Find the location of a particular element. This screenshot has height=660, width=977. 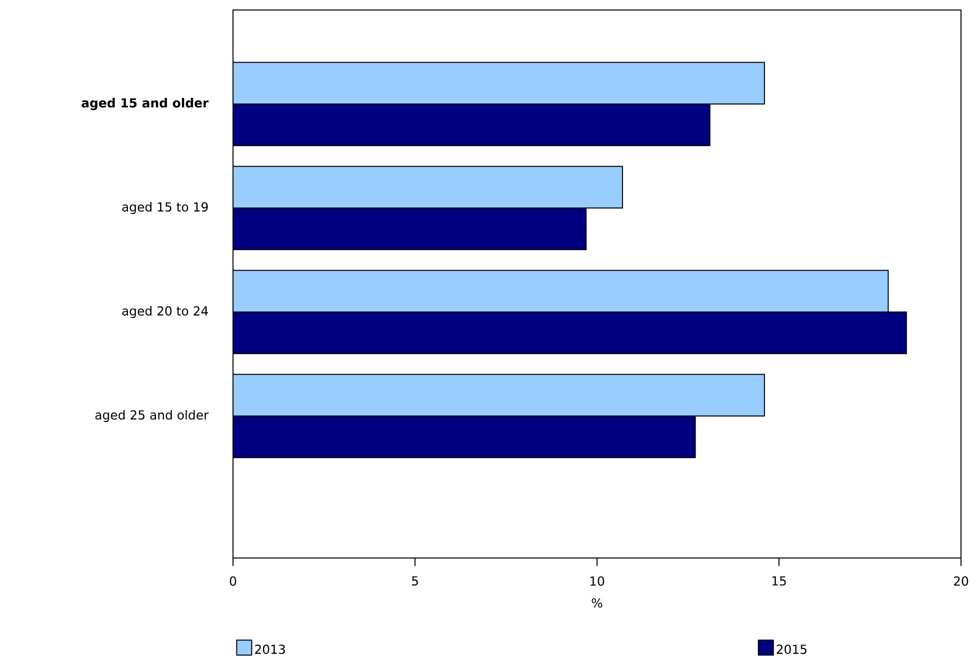

x-tick-label: 10 is located at coordinates (597, 581).